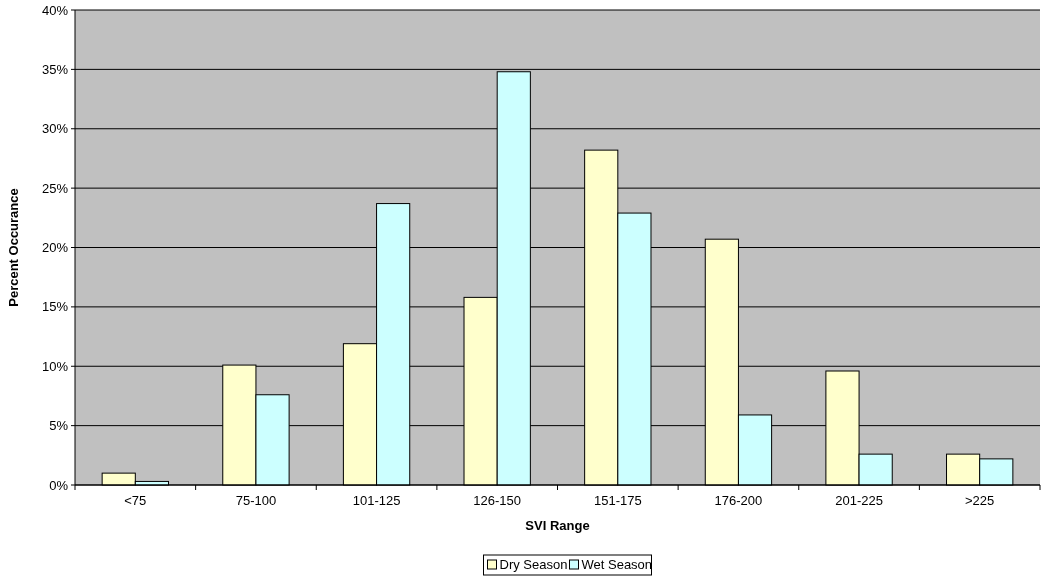  Describe the element at coordinates (256, 500) in the screenshot. I see `x-tick-label: 75-100` at that location.